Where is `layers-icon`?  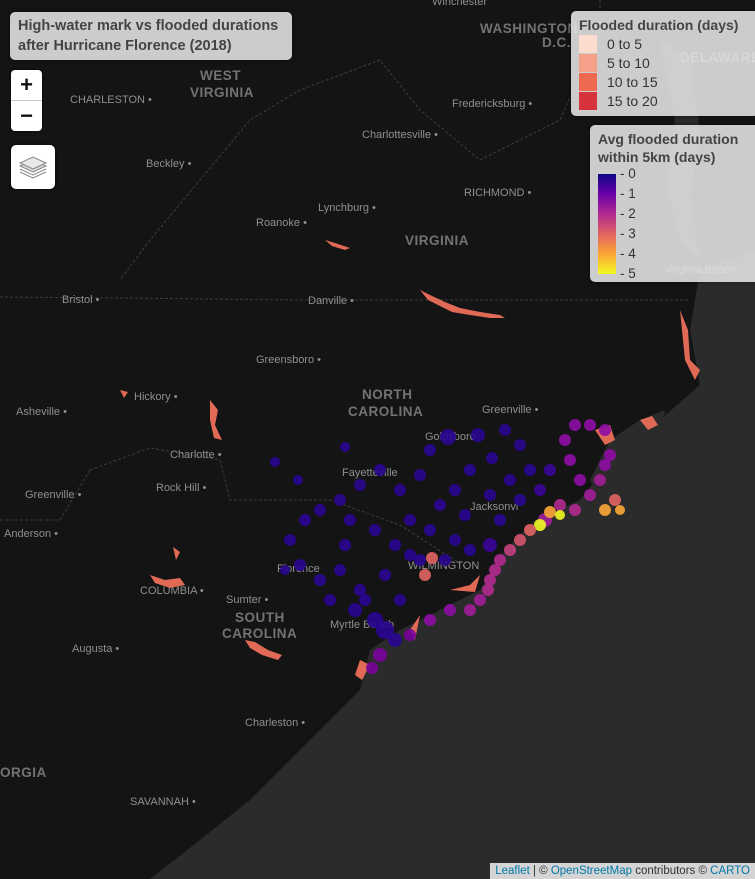
layers-icon is located at coordinates (33, 167).